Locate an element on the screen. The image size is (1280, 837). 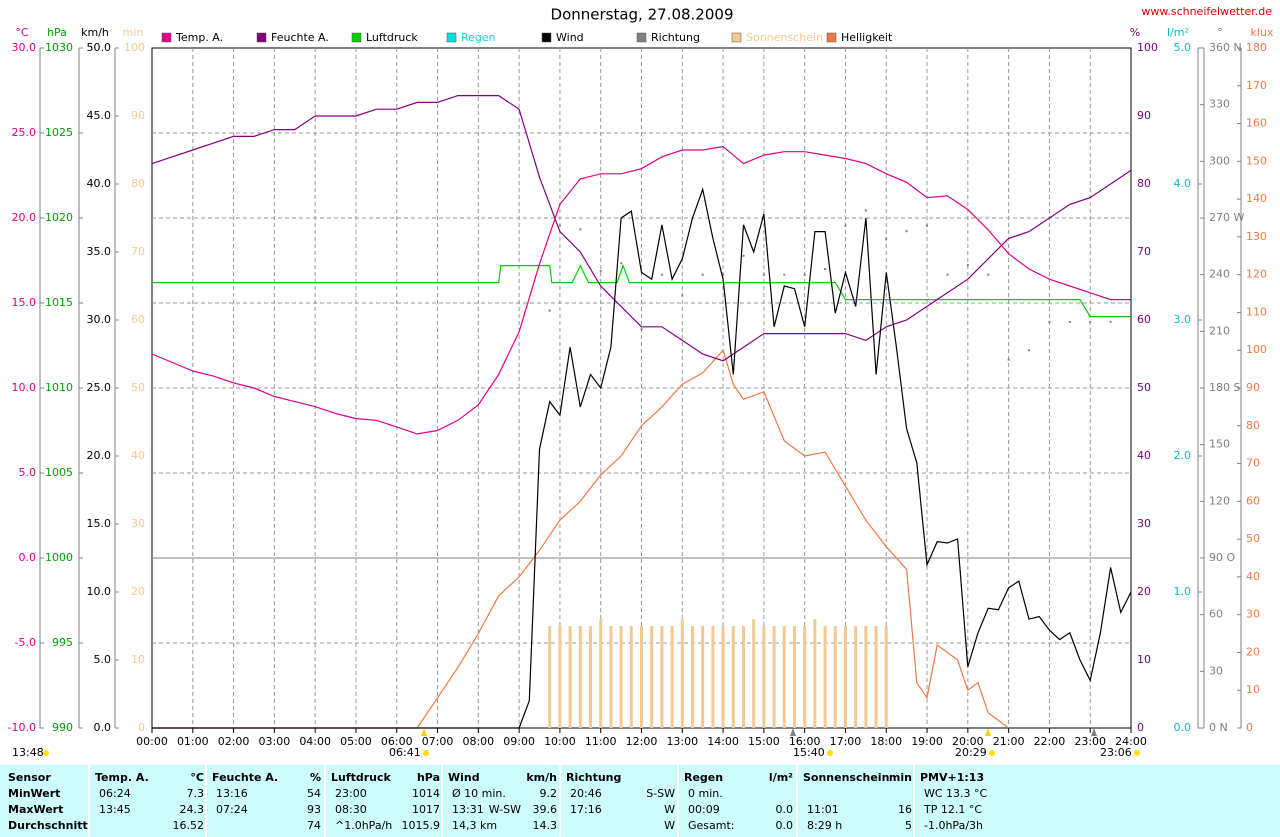
y-tick-label: 300 is located at coordinates (1219, 160).